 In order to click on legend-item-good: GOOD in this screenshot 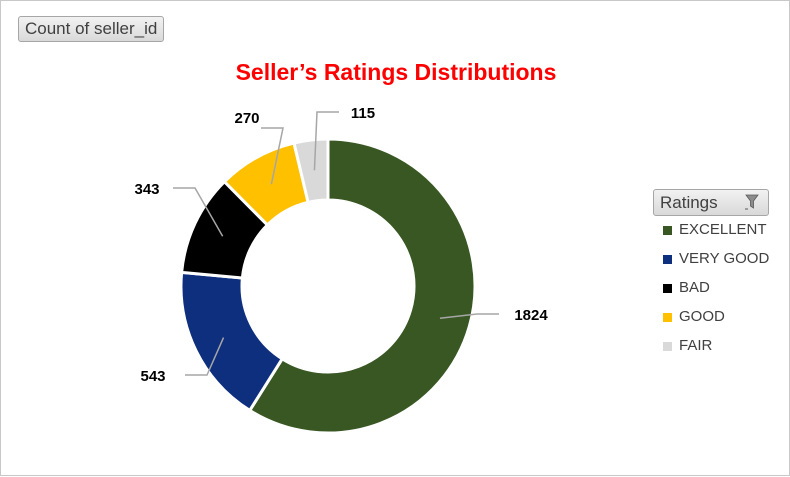, I will do `click(711, 317)`.